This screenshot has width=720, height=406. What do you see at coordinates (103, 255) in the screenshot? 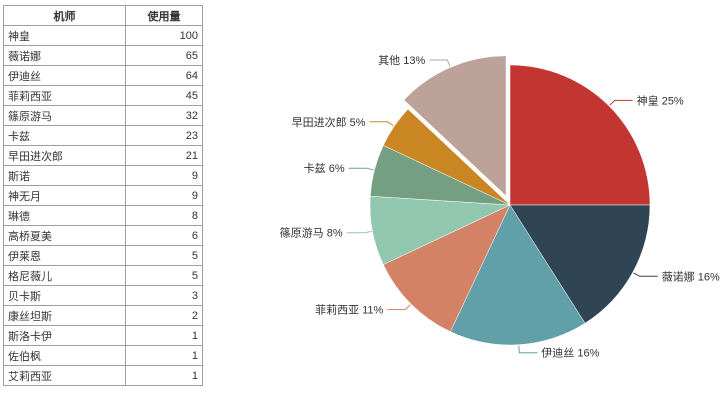
I see `table-row: 伊莱恩 5` at bounding box center [103, 255].